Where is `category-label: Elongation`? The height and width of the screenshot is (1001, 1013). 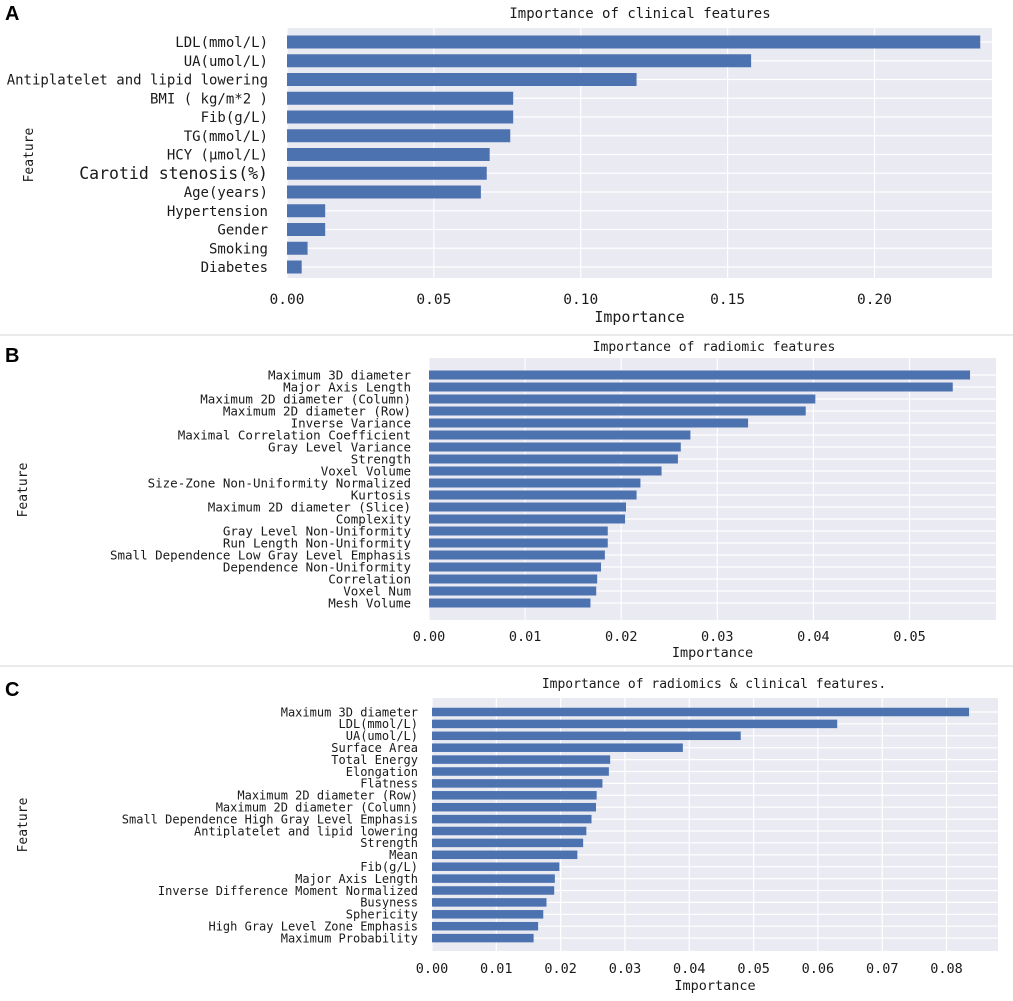
category-label: Elongation is located at coordinates (382, 772).